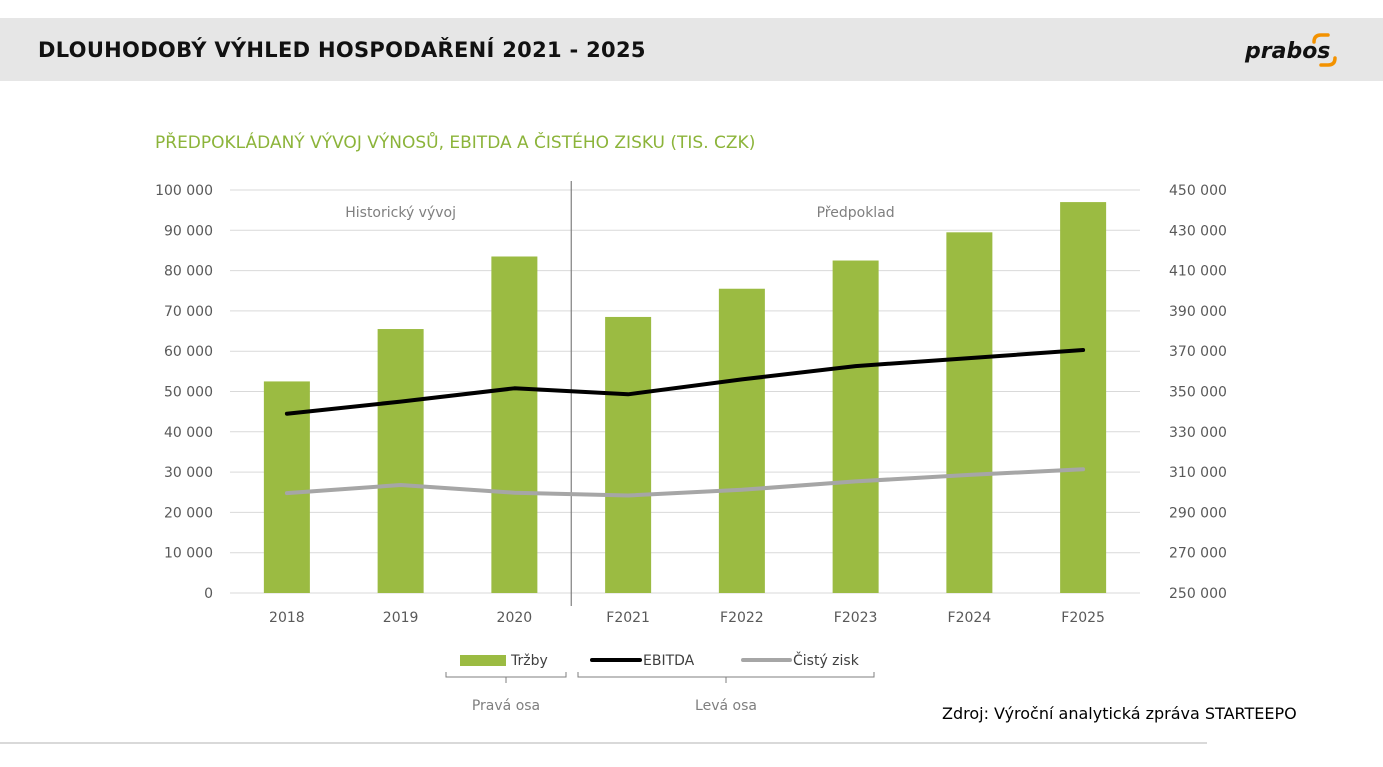 The image size is (1383, 767). What do you see at coordinates (826, 660) in the screenshot?
I see `legend-label: Čistý zisk` at bounding box center [826, 660].